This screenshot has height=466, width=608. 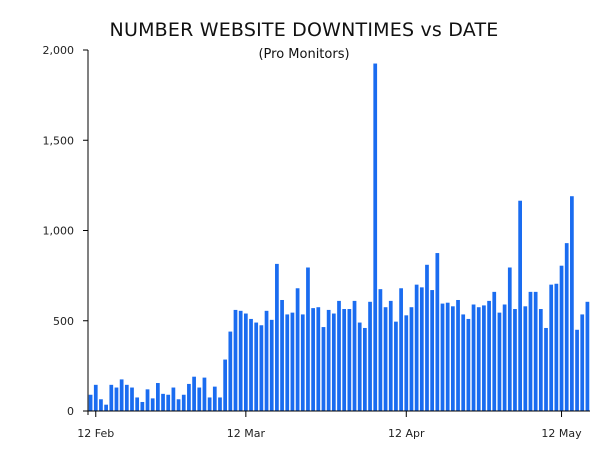 What do you see at coordinates (304, 54) in the screenshot?
I see `chart-subtitle: (Pro Monitors)` at bounding box center [304, 54].